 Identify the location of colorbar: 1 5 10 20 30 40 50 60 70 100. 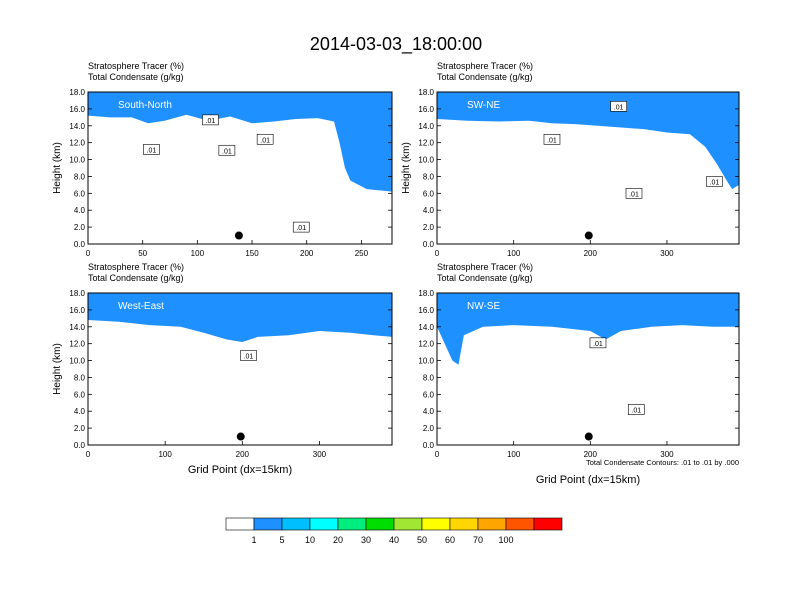
(394, 531).